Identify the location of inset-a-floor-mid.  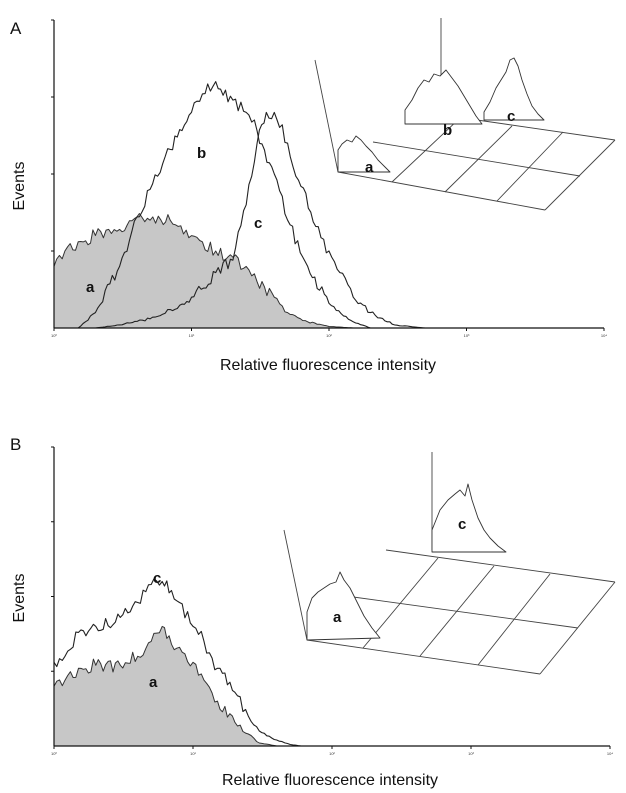
(476, 159).